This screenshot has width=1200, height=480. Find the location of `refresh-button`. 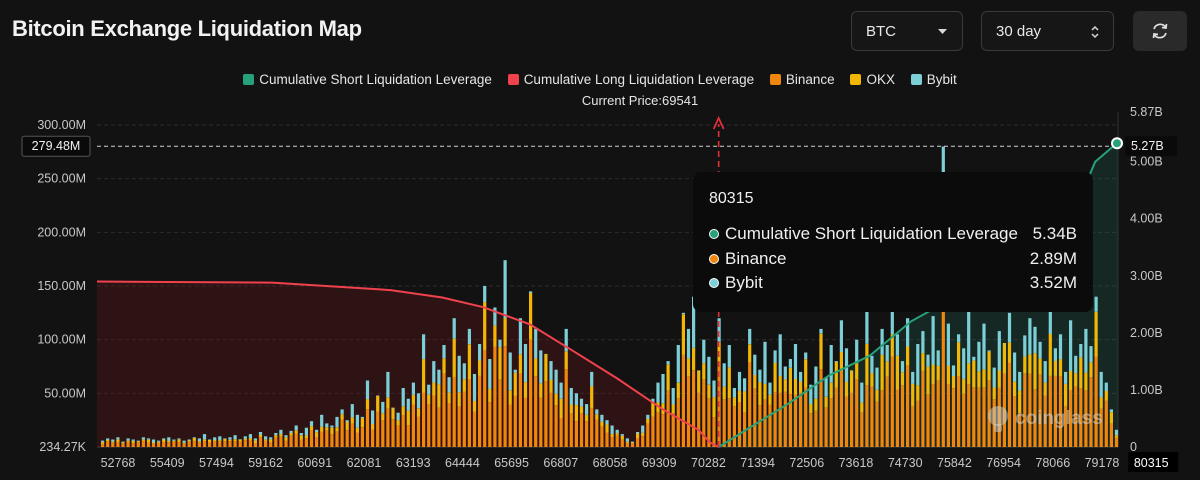

refresh-button is located at coordinates (1160, 31).